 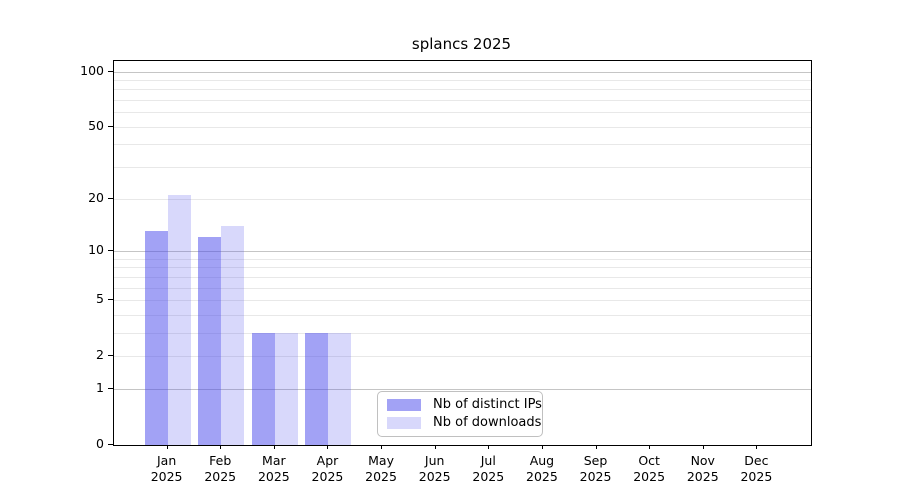 I want to click on x-tick-label: Jun 2025, so click(x=434, y=468).